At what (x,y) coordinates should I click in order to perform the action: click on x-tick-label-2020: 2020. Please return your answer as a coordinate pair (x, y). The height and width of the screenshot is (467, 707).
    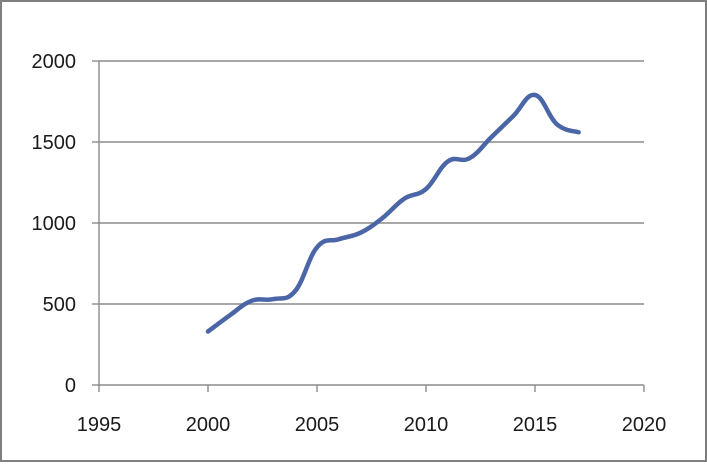
    Looking at the image, I should click on (644, 425).